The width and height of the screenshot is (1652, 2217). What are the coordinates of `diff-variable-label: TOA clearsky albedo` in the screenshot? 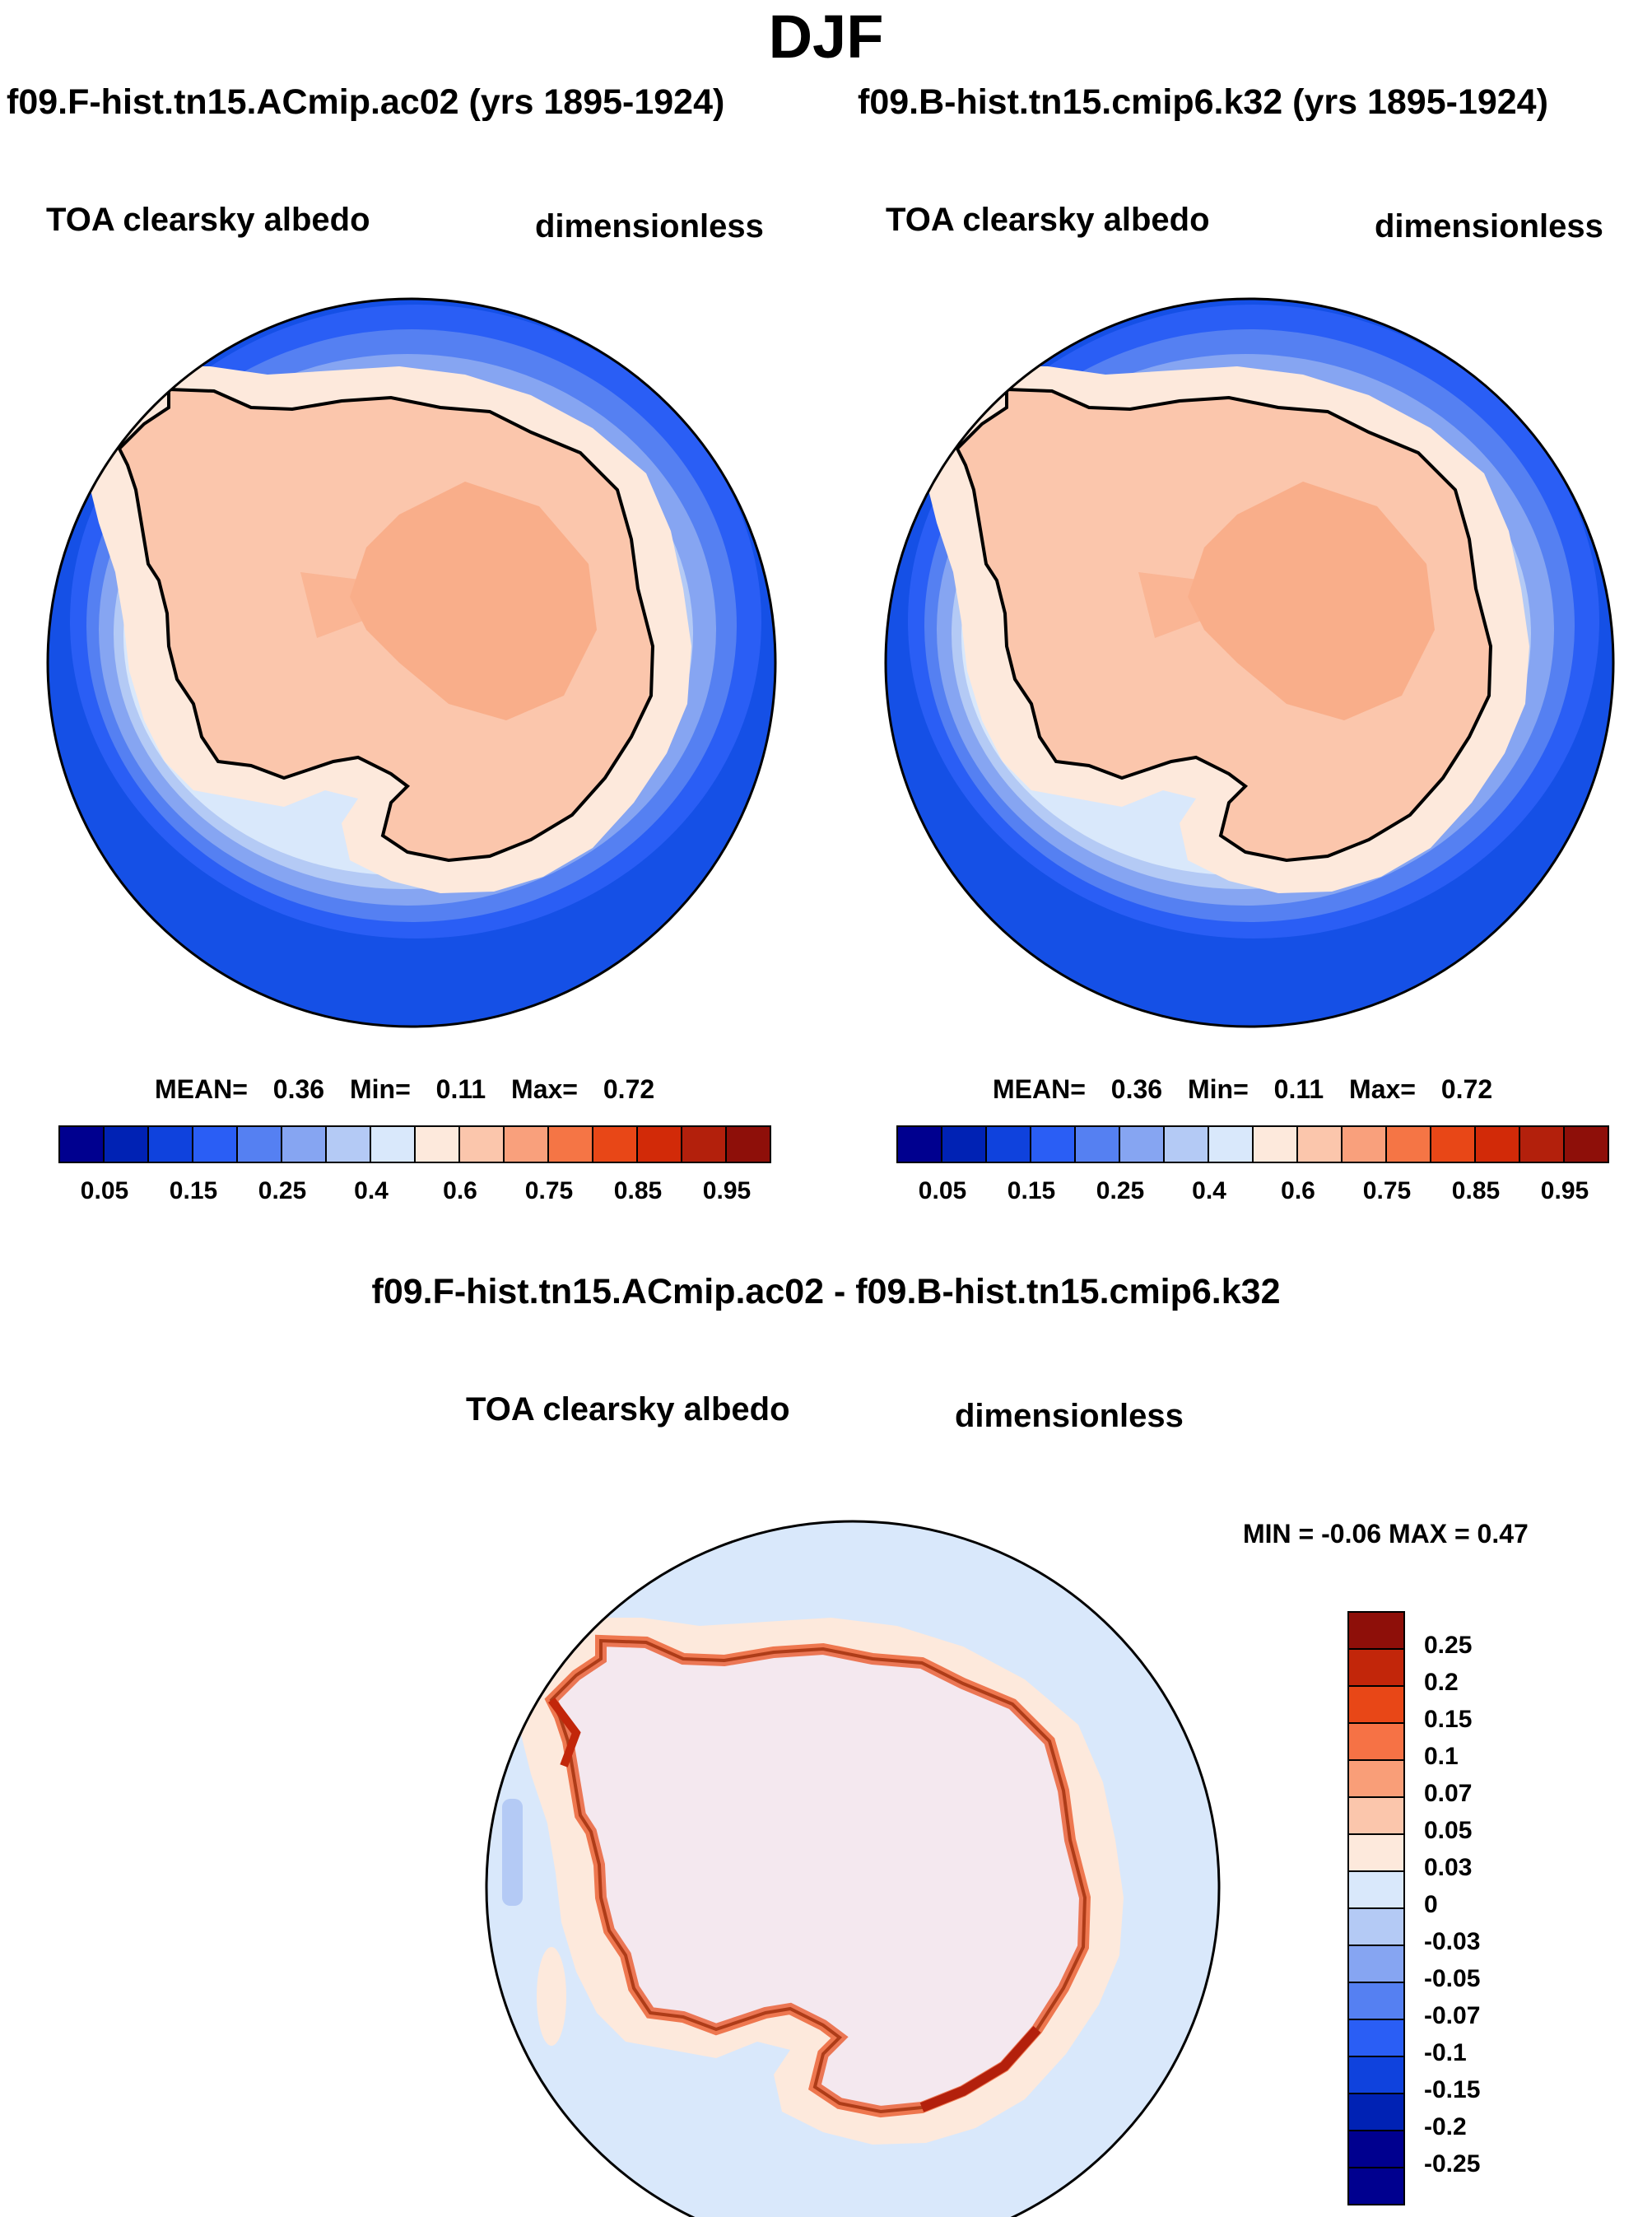 It's located at (628, 1409).